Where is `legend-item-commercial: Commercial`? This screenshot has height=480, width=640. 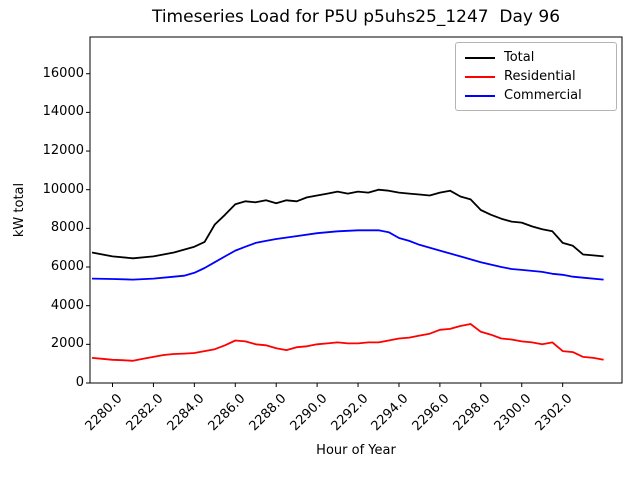
legend-item-commercial: Commercial is located at coordinates (536, 95).